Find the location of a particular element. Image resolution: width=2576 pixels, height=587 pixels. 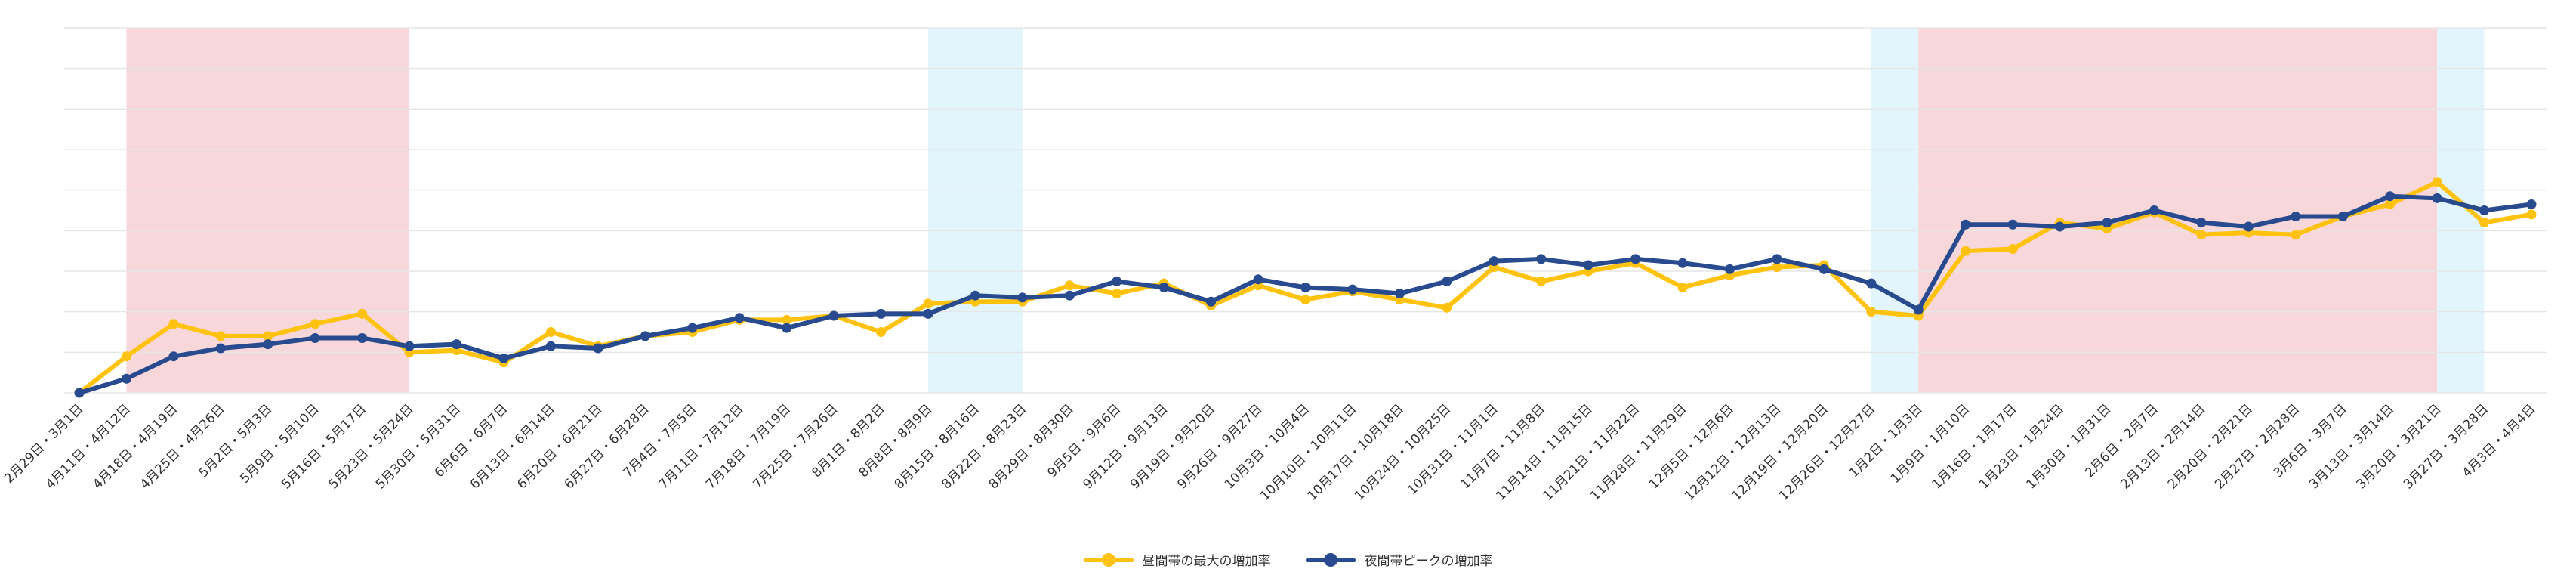

x-tick-label: 8月22日・8月23日 is located at coordinates (984, 447).